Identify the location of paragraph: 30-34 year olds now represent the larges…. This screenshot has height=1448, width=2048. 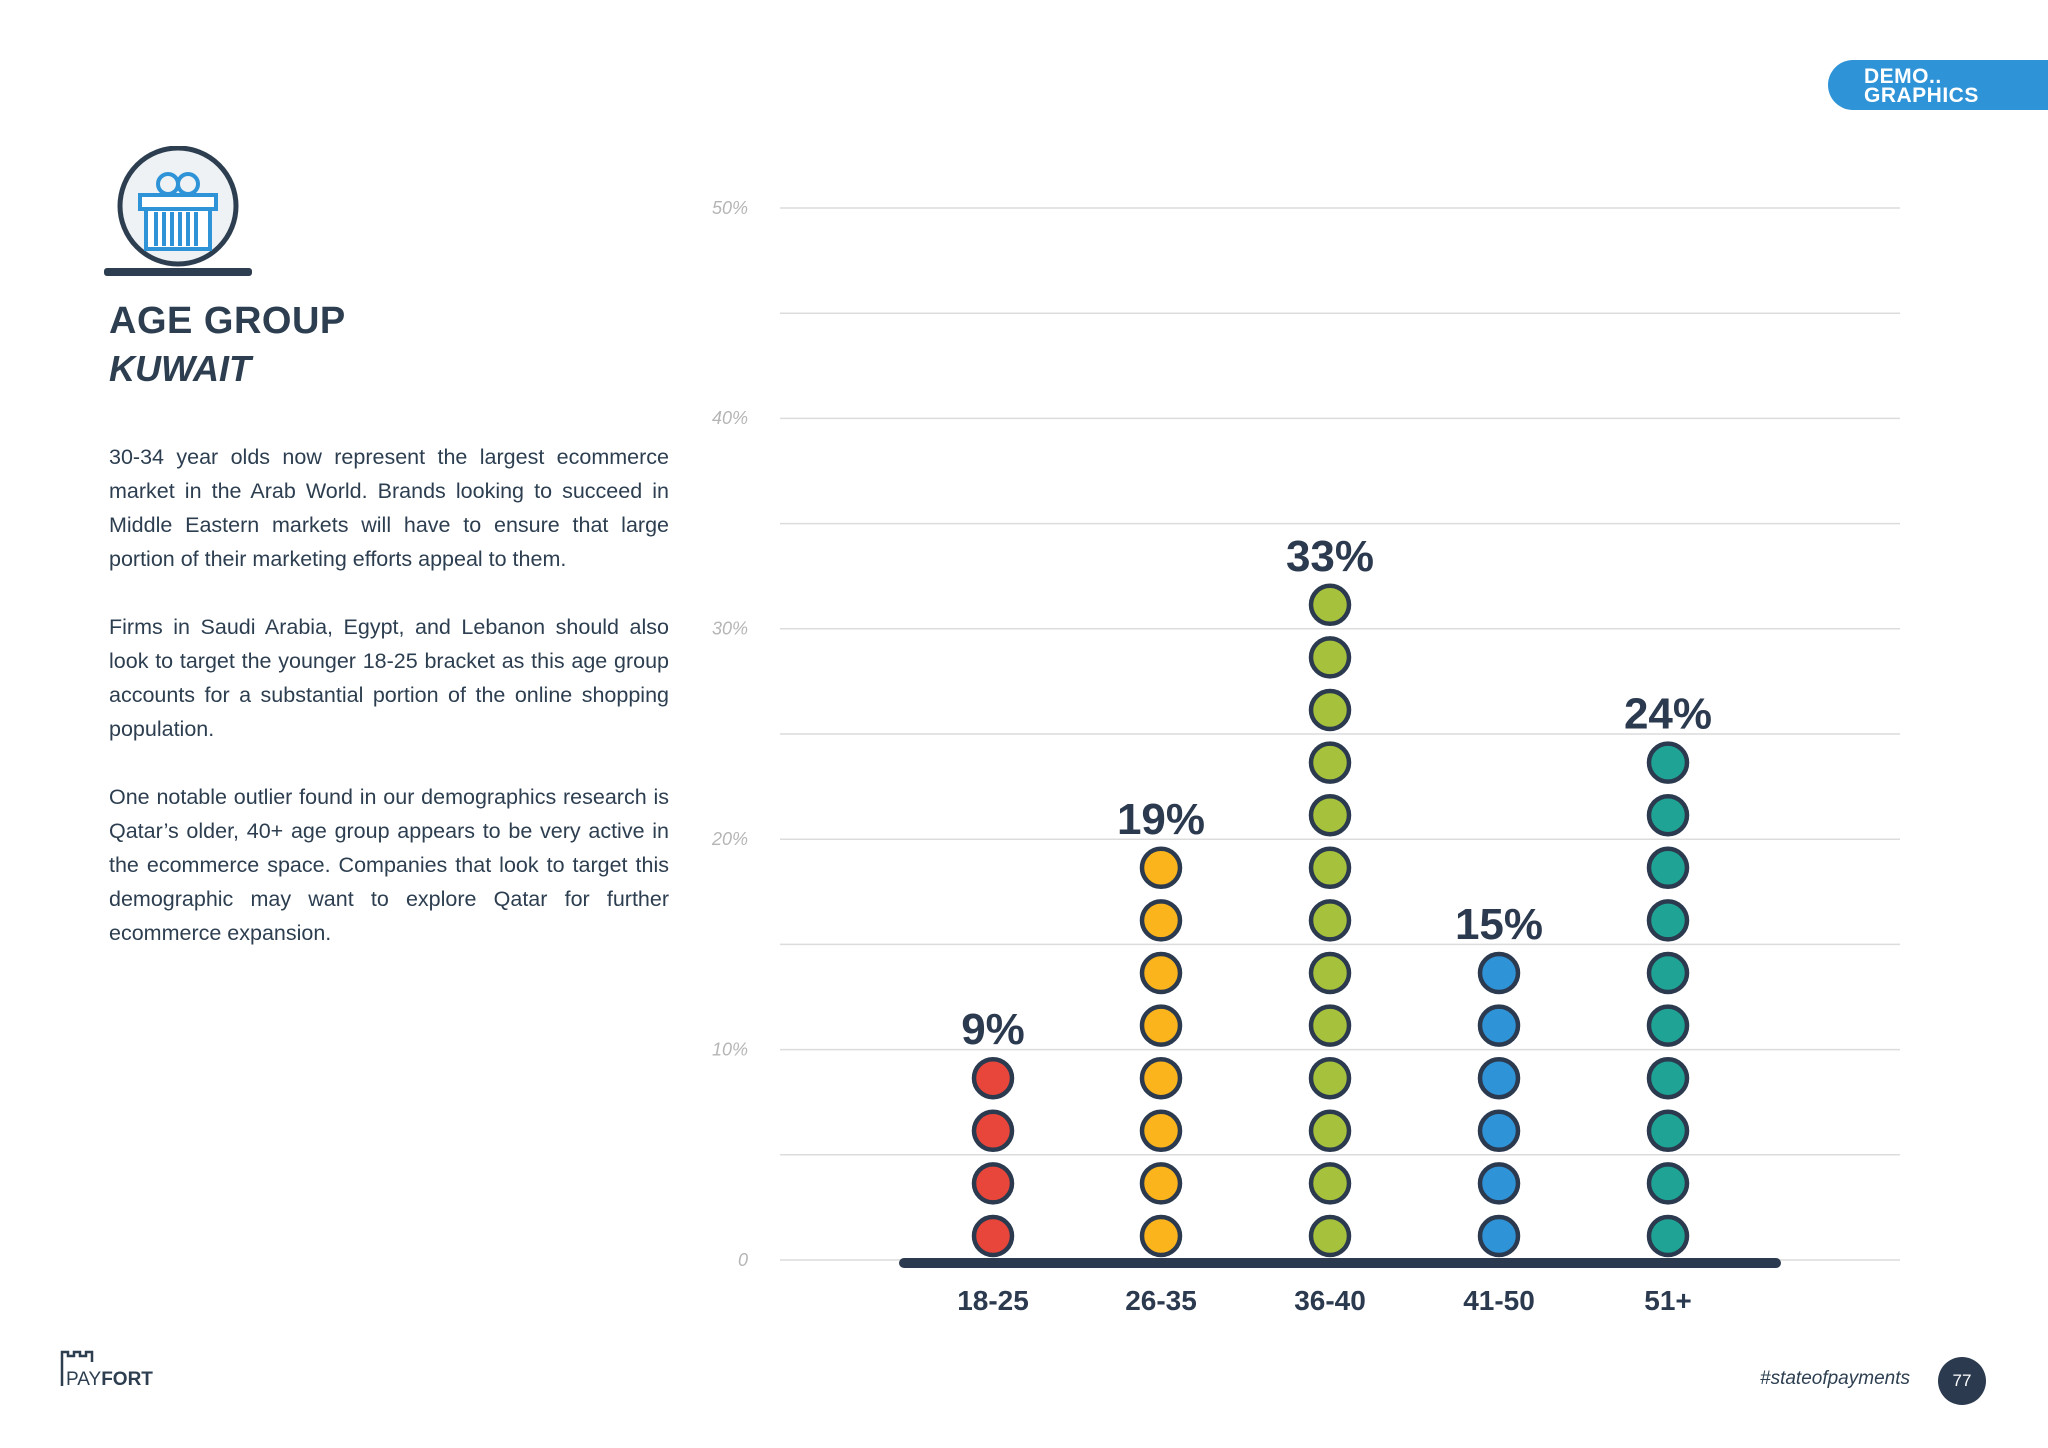
(389, 508).